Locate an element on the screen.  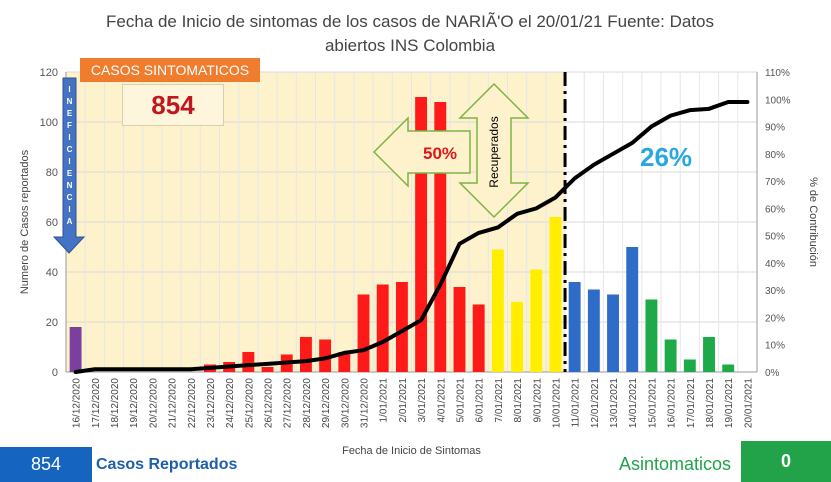
x-tick-label: 2/01/2021 is located at coordinates (403, 400).